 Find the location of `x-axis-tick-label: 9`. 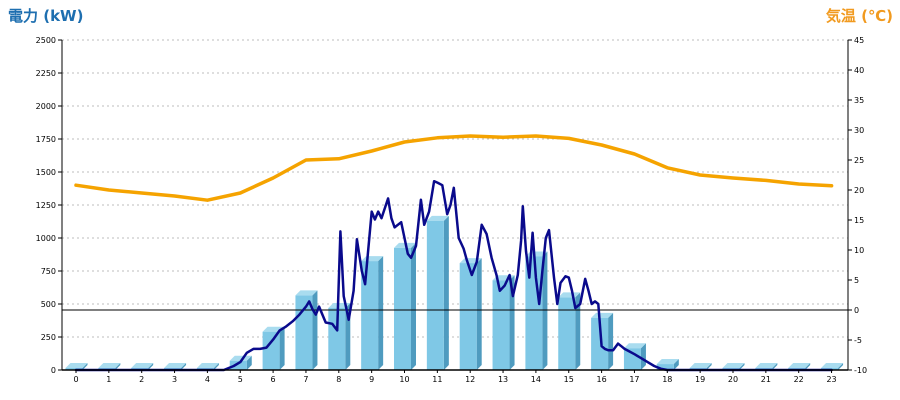

x-axis-tick-label: 9 is located at coordinates (371, 379).